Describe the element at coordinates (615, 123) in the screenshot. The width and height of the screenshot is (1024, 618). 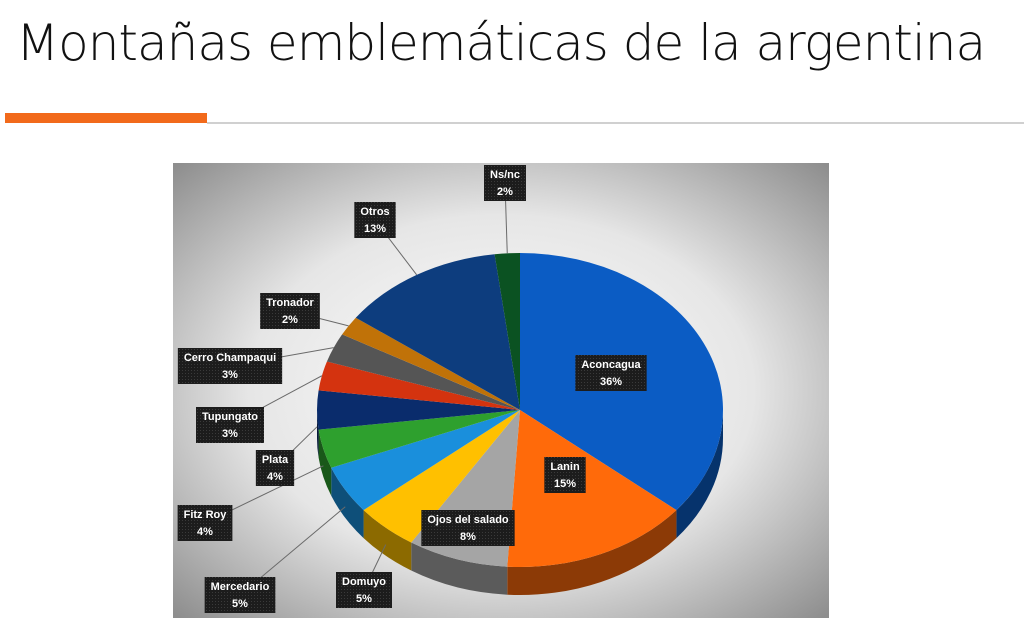
I see `divider` at that location.